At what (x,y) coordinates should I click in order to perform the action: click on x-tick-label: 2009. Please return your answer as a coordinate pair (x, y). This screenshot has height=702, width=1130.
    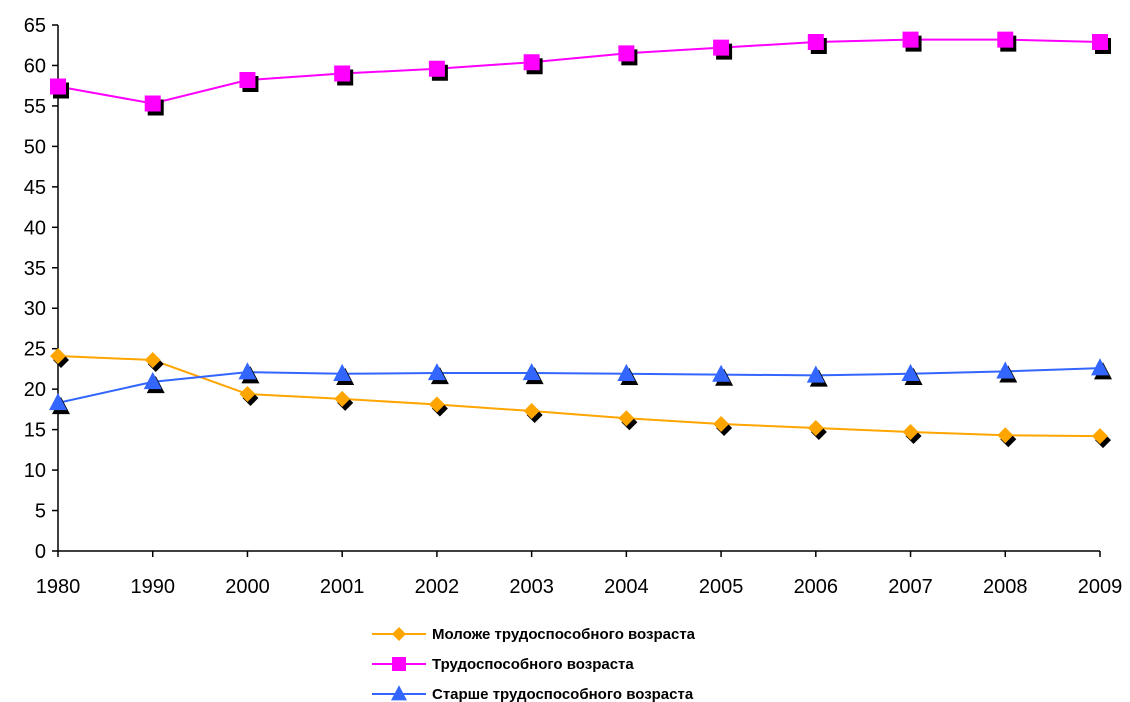
    Looking at the image, I should click on (1100, 587).